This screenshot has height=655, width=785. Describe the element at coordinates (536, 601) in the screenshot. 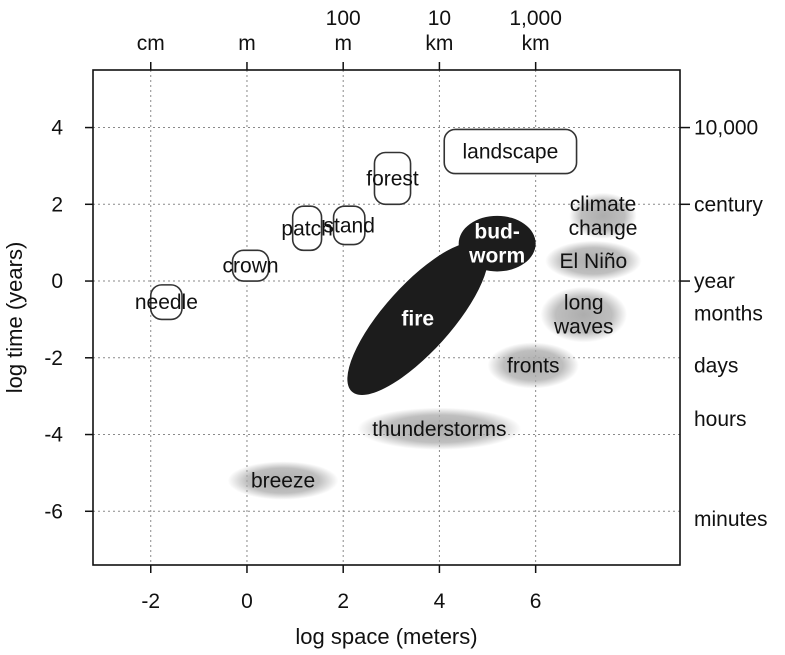

I see `x-tick-label: 6` at that location.